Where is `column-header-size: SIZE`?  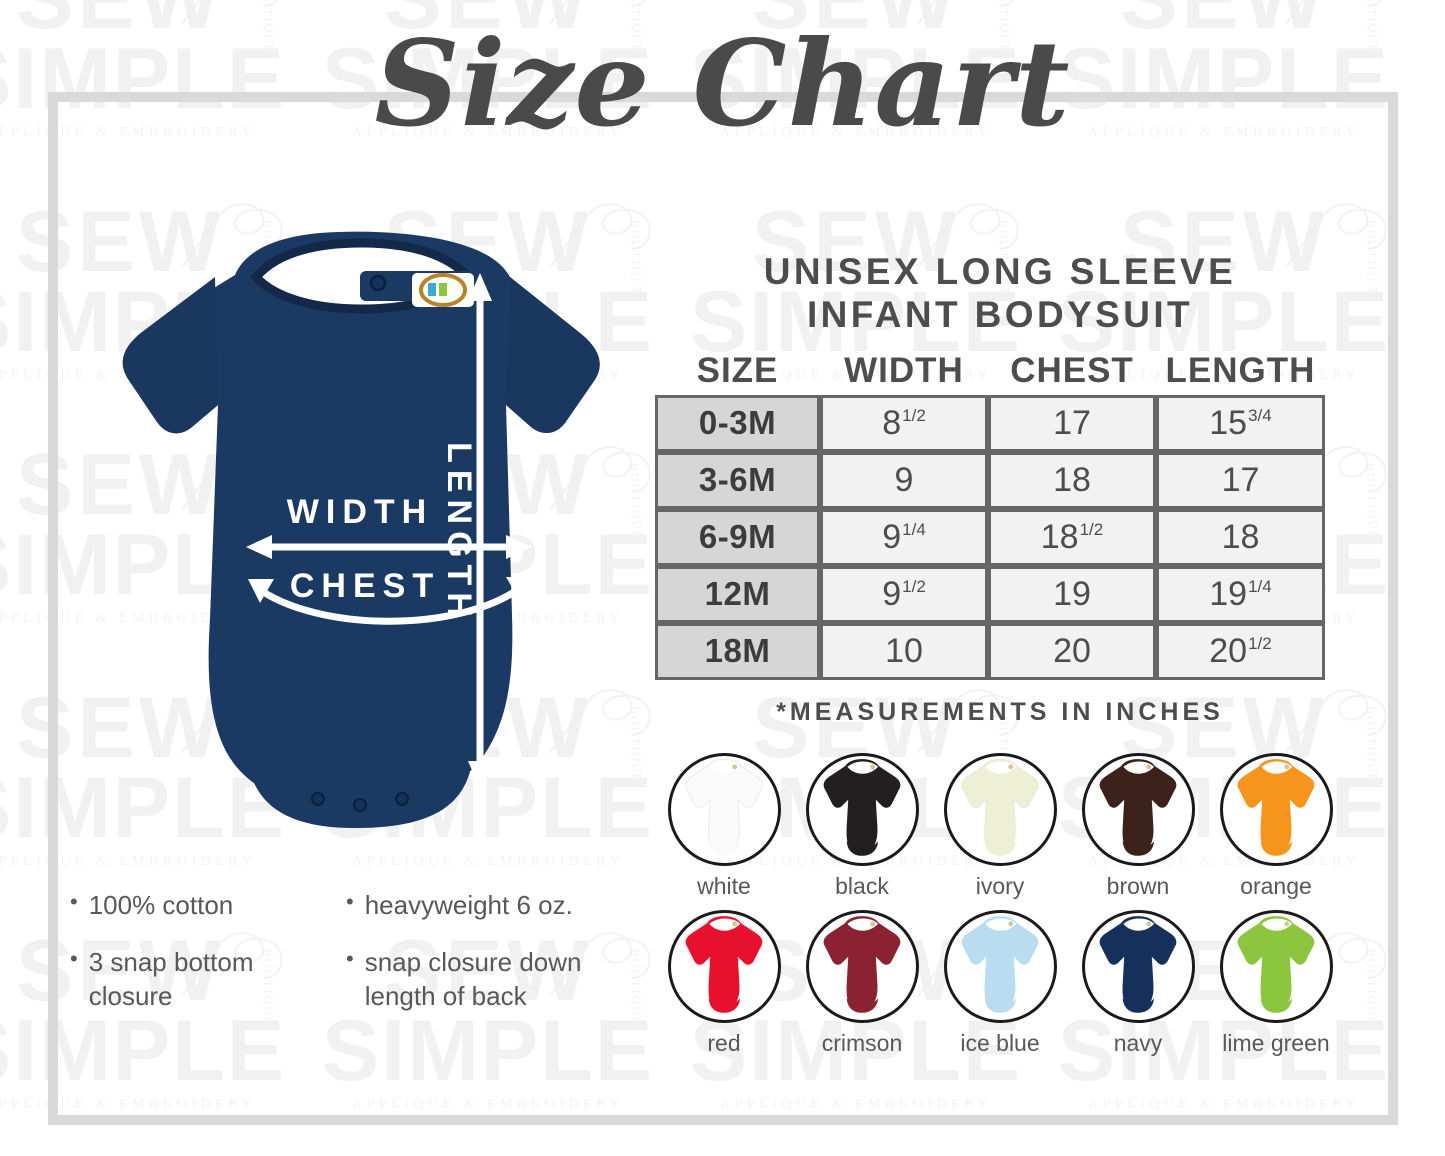
column-header-size: SIZE is located at coordinates (737, 370).